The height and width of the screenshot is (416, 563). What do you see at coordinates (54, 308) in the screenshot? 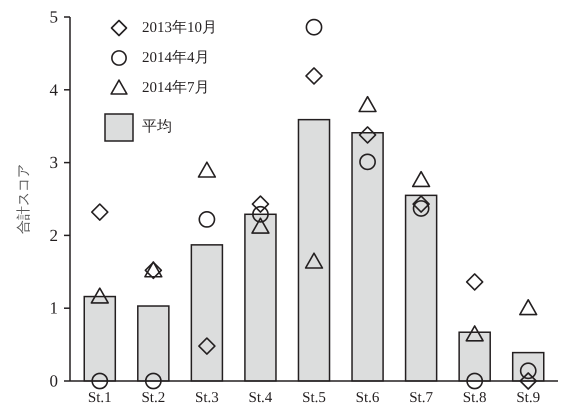
I see `y-tick-label: 1` at bounding box center [54, 308].